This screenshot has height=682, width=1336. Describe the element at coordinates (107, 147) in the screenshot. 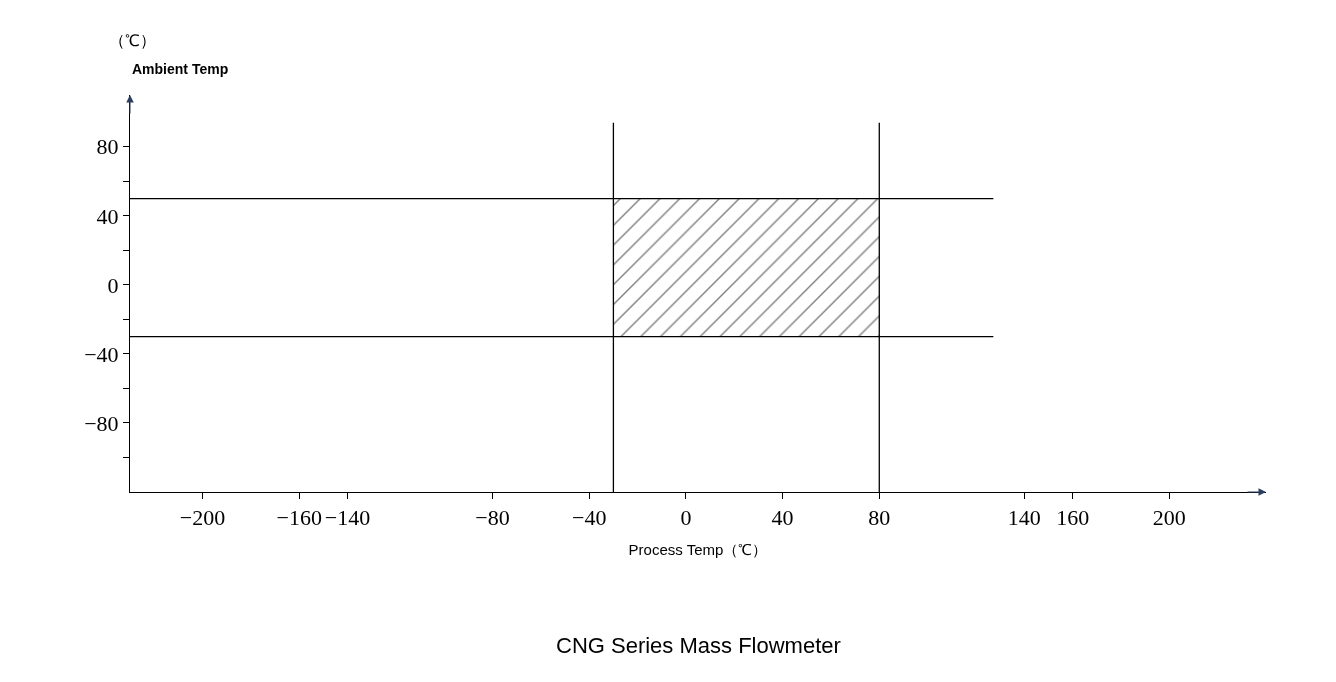

I see `y-tick-label: 80` at that location.